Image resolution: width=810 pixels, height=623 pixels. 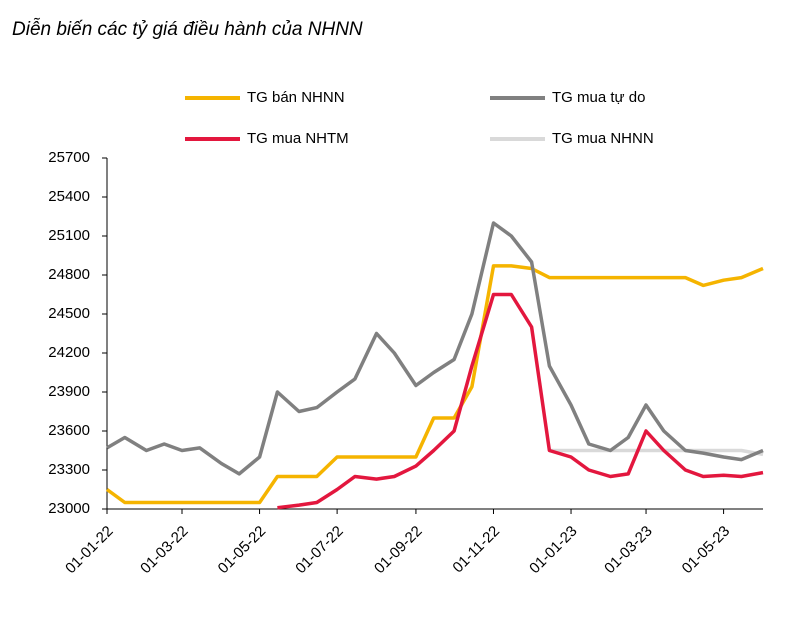 What do you see at coordinates (164, 550) in the screenshot?
I see `x-tick-label: 01-03-22` at bounding box center [164, 550].